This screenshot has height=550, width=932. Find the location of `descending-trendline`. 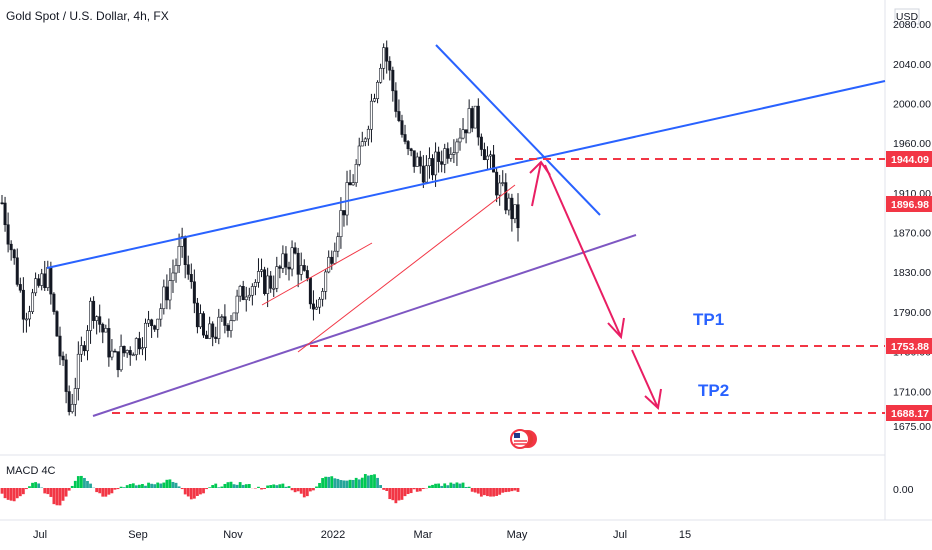

descending-trendline is located at coordinates (518, 130).